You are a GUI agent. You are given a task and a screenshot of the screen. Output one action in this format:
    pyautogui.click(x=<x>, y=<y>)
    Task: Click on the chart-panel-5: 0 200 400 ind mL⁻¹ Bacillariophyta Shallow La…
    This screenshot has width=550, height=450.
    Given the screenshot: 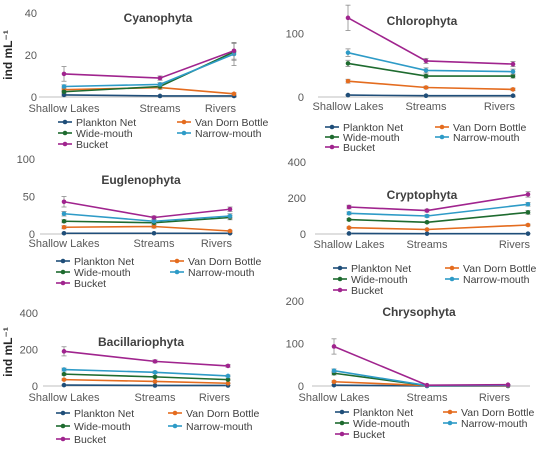 What is the action you would take?
    pyautogui.click(x=130, y=377)
    